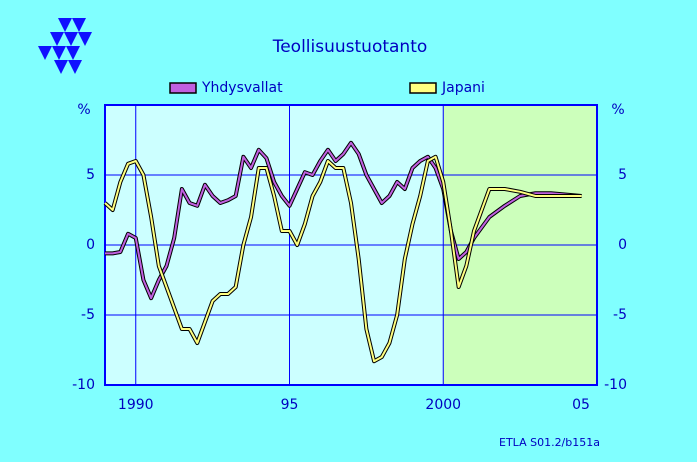 The width and height of the screenshot is (697, 462). What do you see at coordinates (620, 315) in the screenshot?
I see `y-tick-label-right: -5` at bounding box center [620, 315].